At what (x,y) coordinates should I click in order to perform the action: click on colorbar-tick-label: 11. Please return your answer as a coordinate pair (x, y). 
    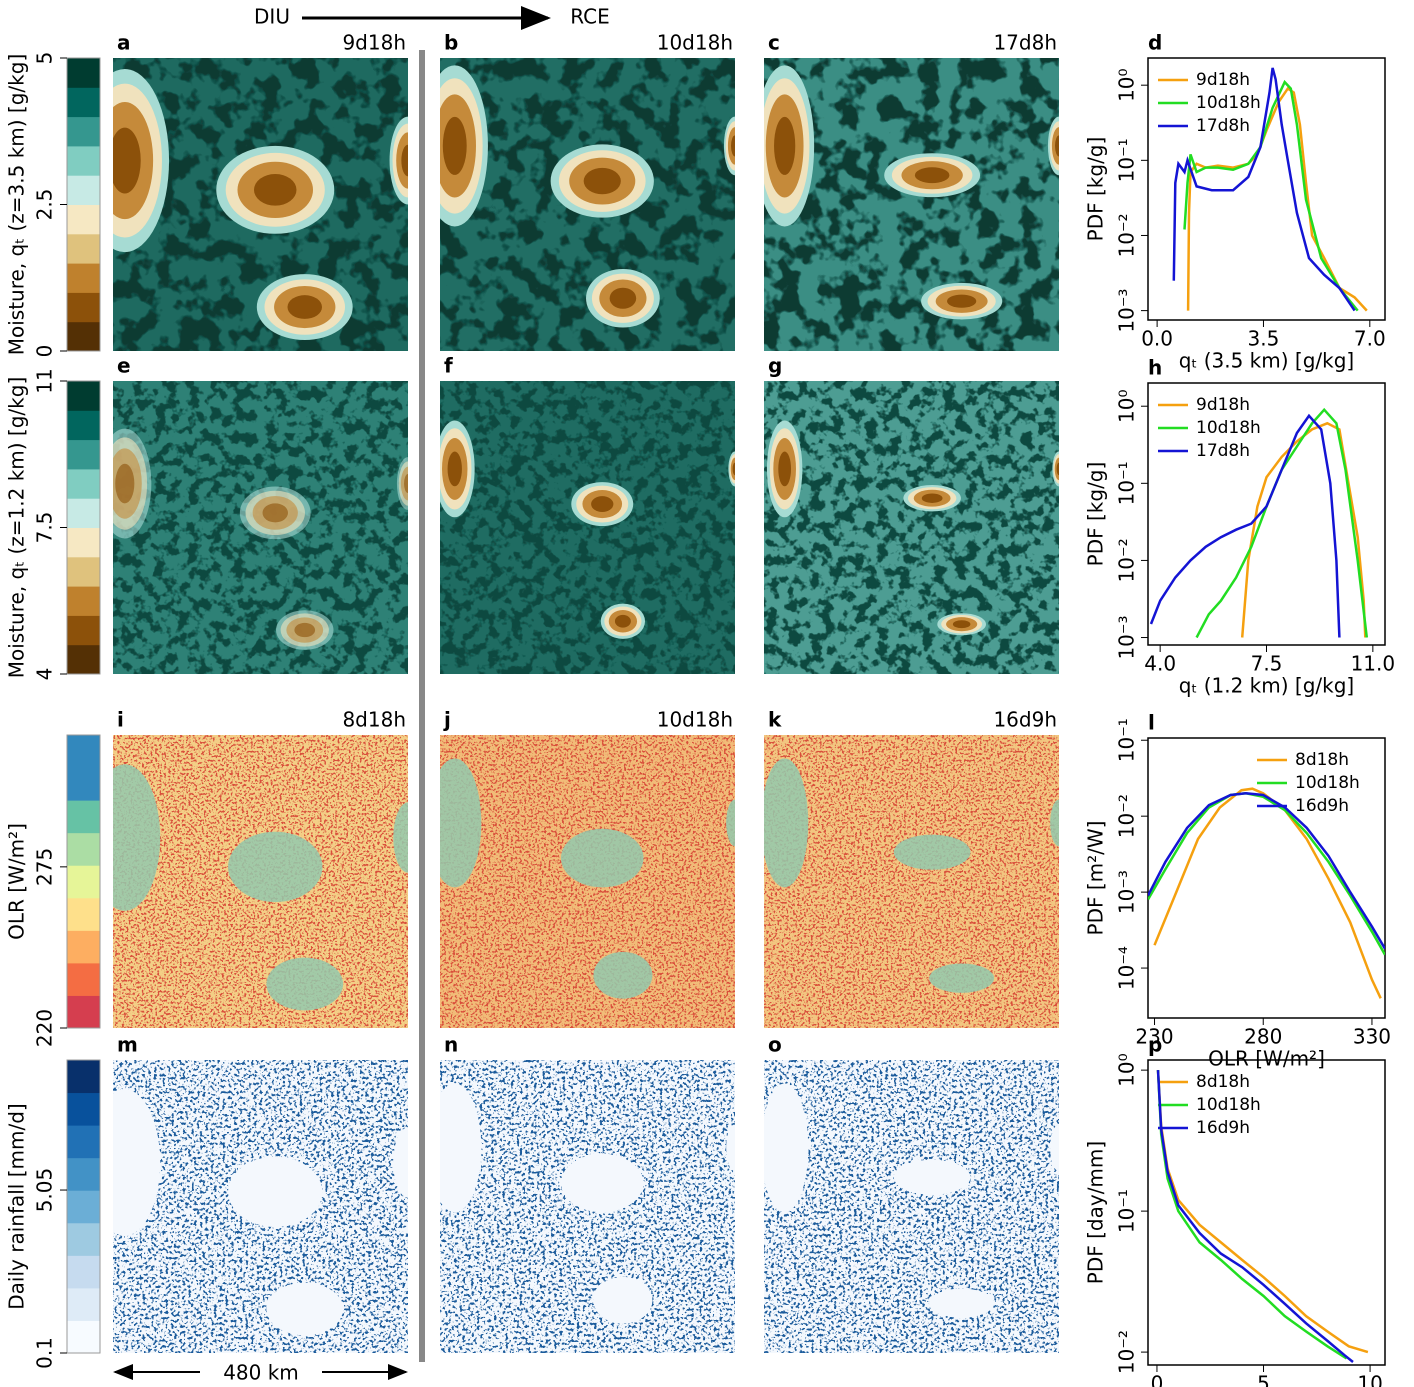
    Looking at the image, I should click on (45, 380).